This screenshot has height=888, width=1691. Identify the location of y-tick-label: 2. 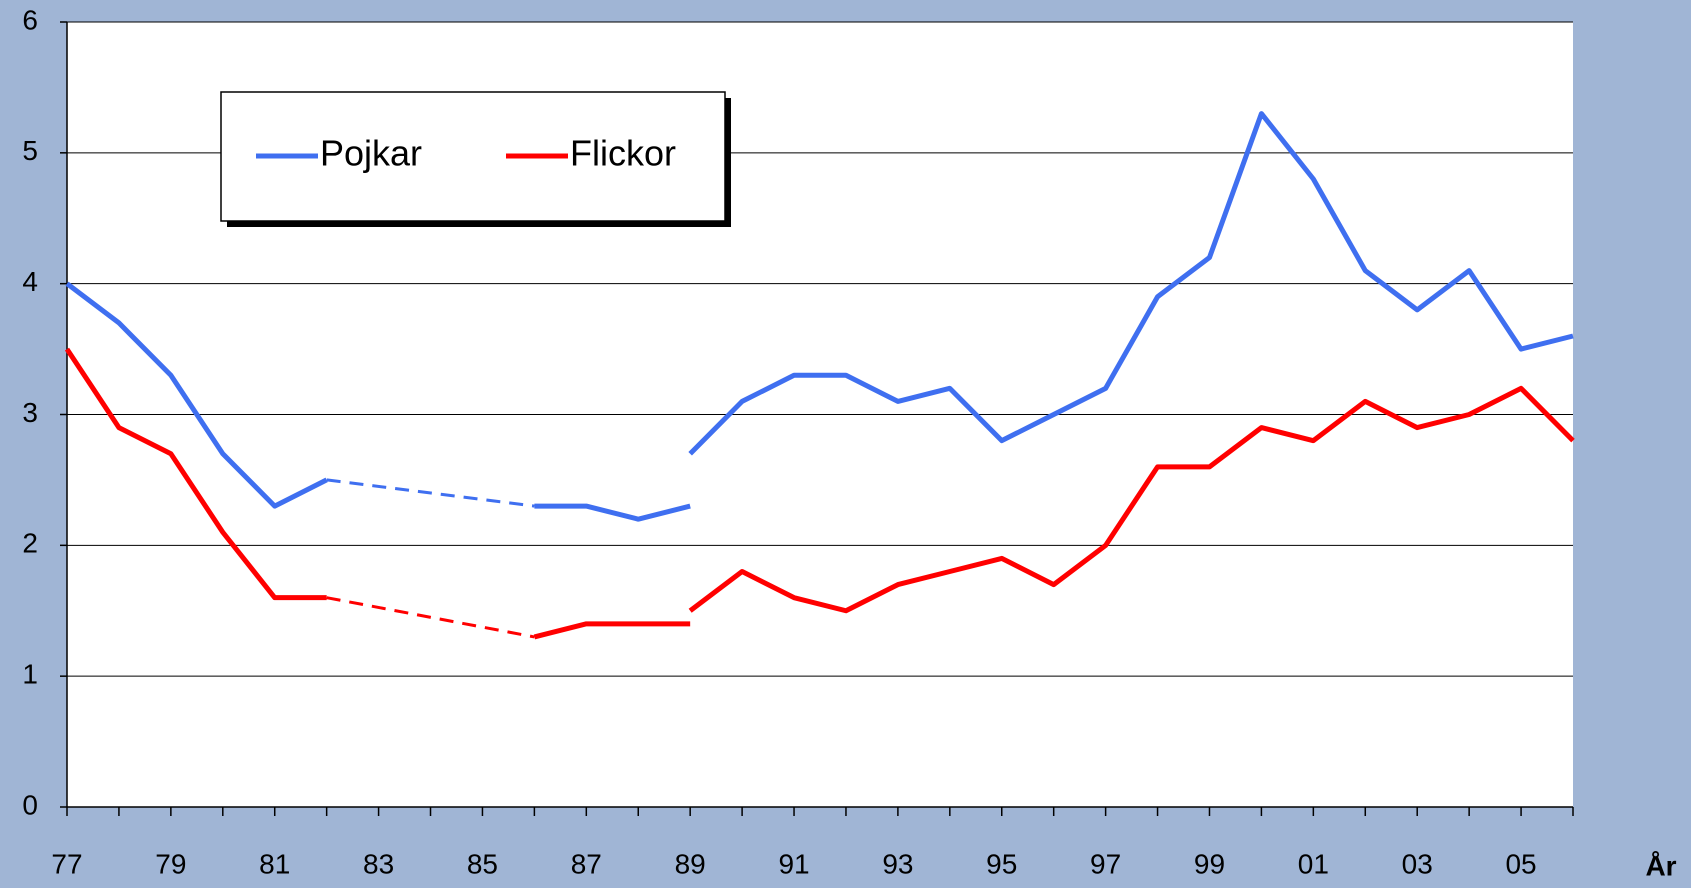
(30, 543).